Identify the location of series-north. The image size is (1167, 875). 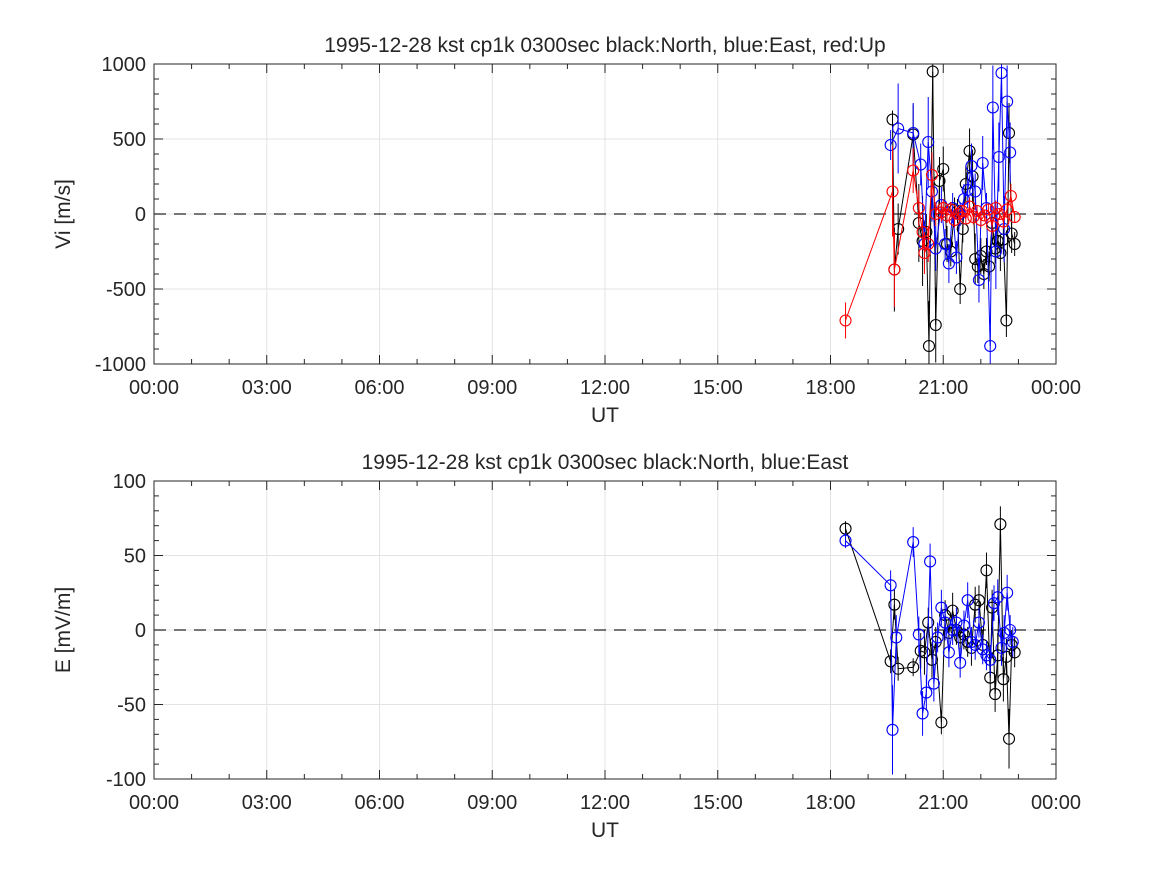
(953, 214).